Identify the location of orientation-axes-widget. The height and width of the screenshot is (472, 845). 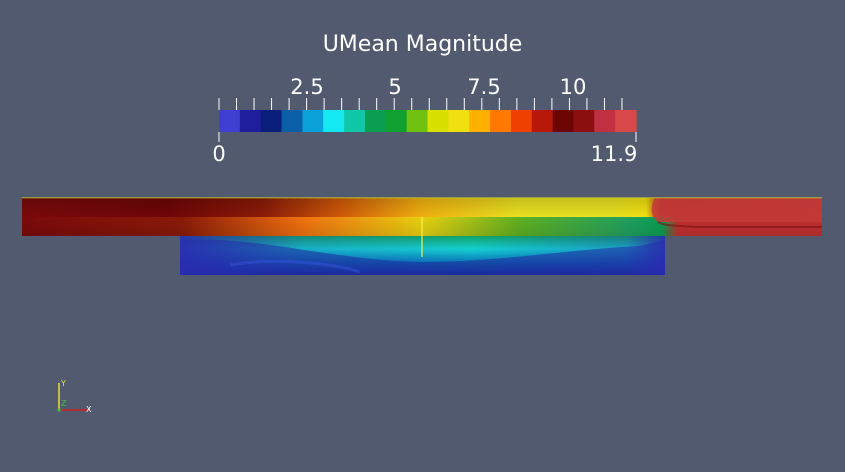
(73, 397).